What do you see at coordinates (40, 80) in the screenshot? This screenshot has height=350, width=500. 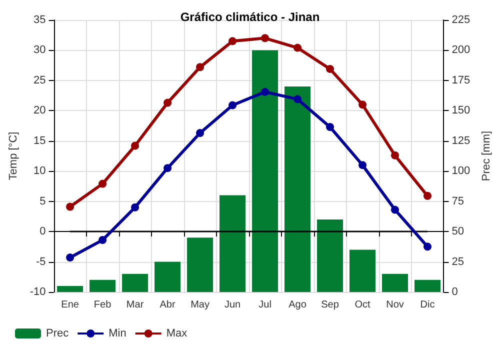 I see `y-tick-label: 25` at bounding box center [40, 80].